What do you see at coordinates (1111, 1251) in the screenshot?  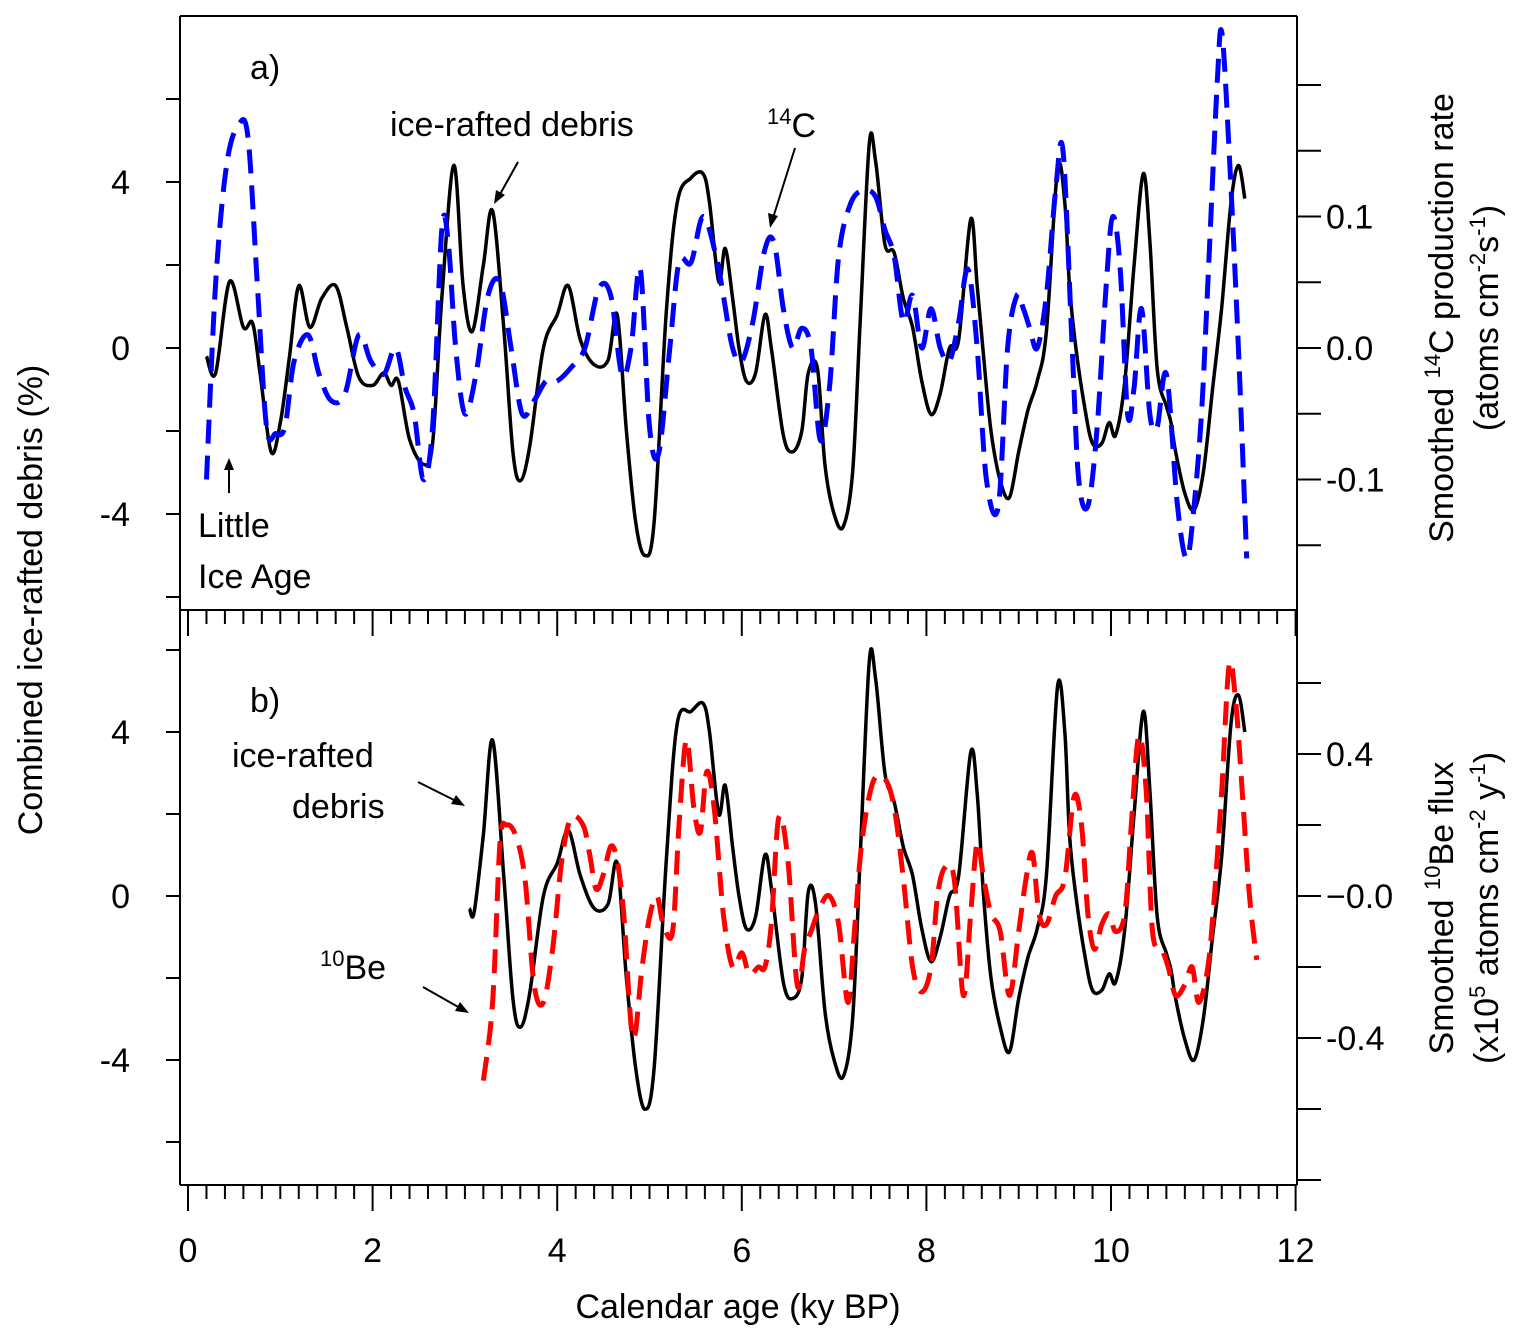 I see `x-tick-label: 10` at bounding box center [1111, 1251].